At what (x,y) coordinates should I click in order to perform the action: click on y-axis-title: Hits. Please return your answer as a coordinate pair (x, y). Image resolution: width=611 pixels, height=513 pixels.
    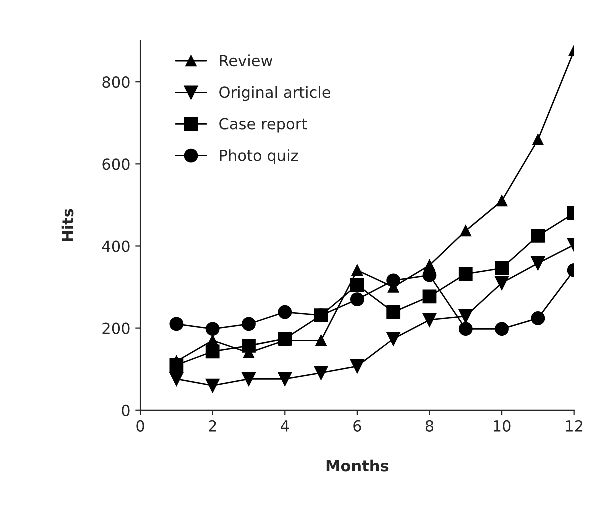
    Looking at the image, I should click on (68, 225).